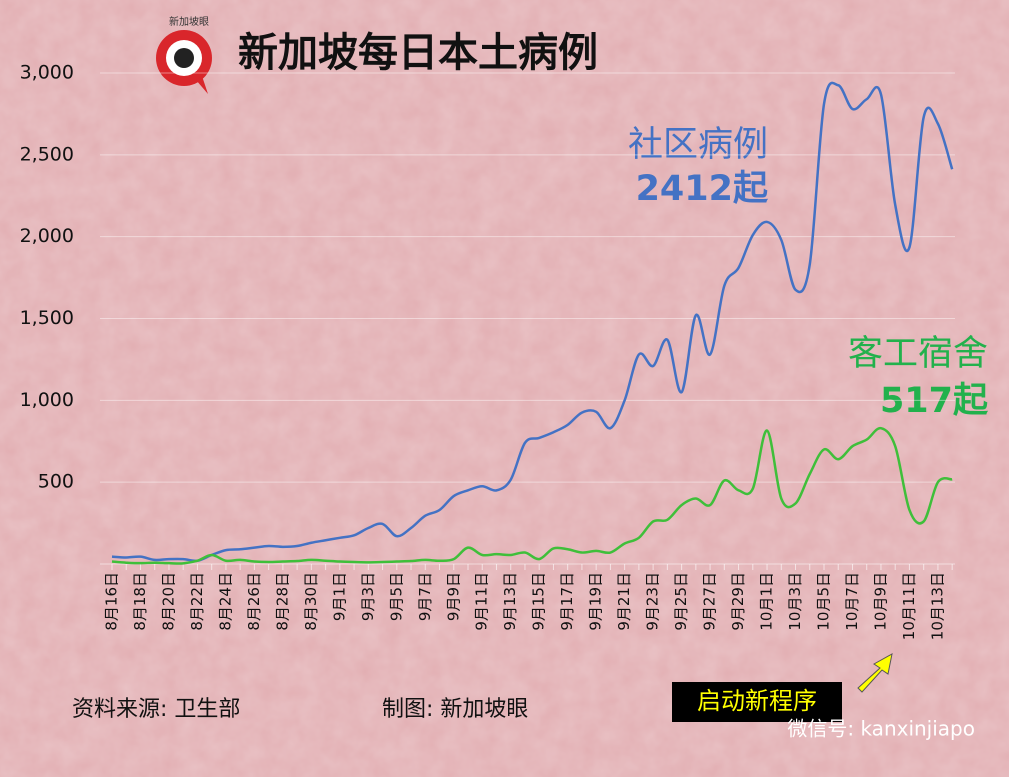 The image size is (1009, 777). I want to click on x-tick-label: 10月11日, so click(909, 606).